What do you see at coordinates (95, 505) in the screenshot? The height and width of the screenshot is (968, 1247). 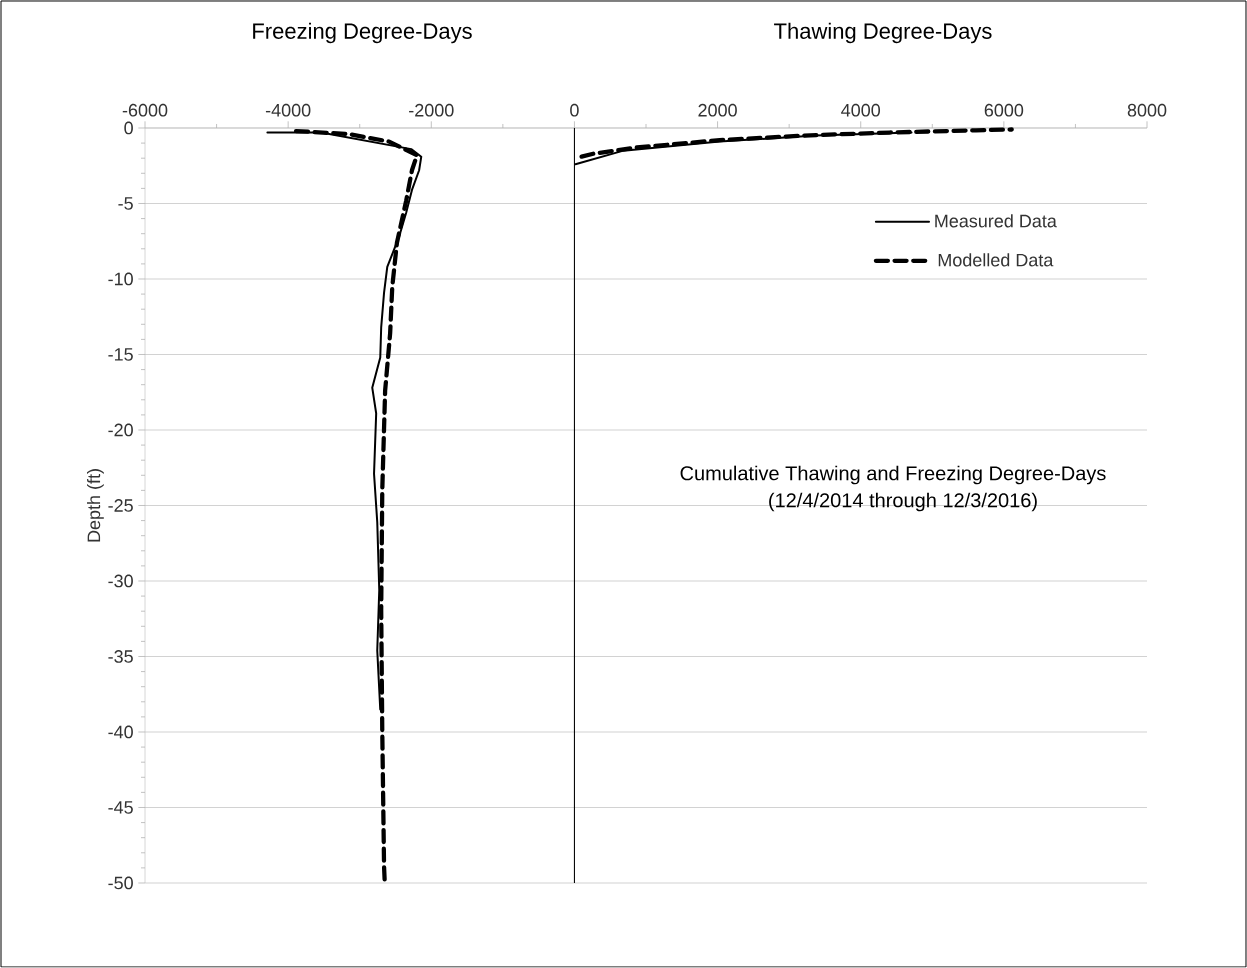 I see `y-axis-title: Depth (ft)` at bounding box center [95, 505].